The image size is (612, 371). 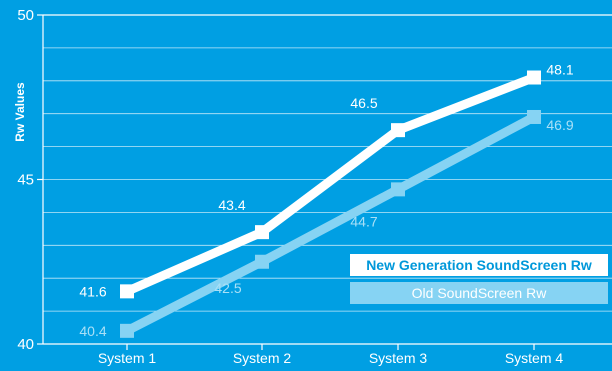 I want to click on x-axis-categories: System 1 System 2 System 3 System 4, so click(x=331, y=355).